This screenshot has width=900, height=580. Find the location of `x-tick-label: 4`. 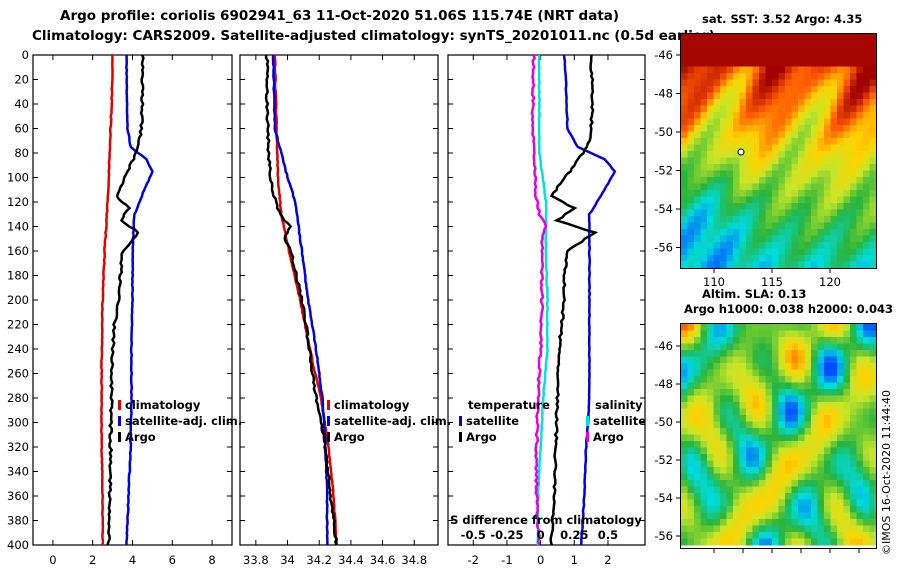

x-tick-label: 4 is located at coordinates (132, 560).